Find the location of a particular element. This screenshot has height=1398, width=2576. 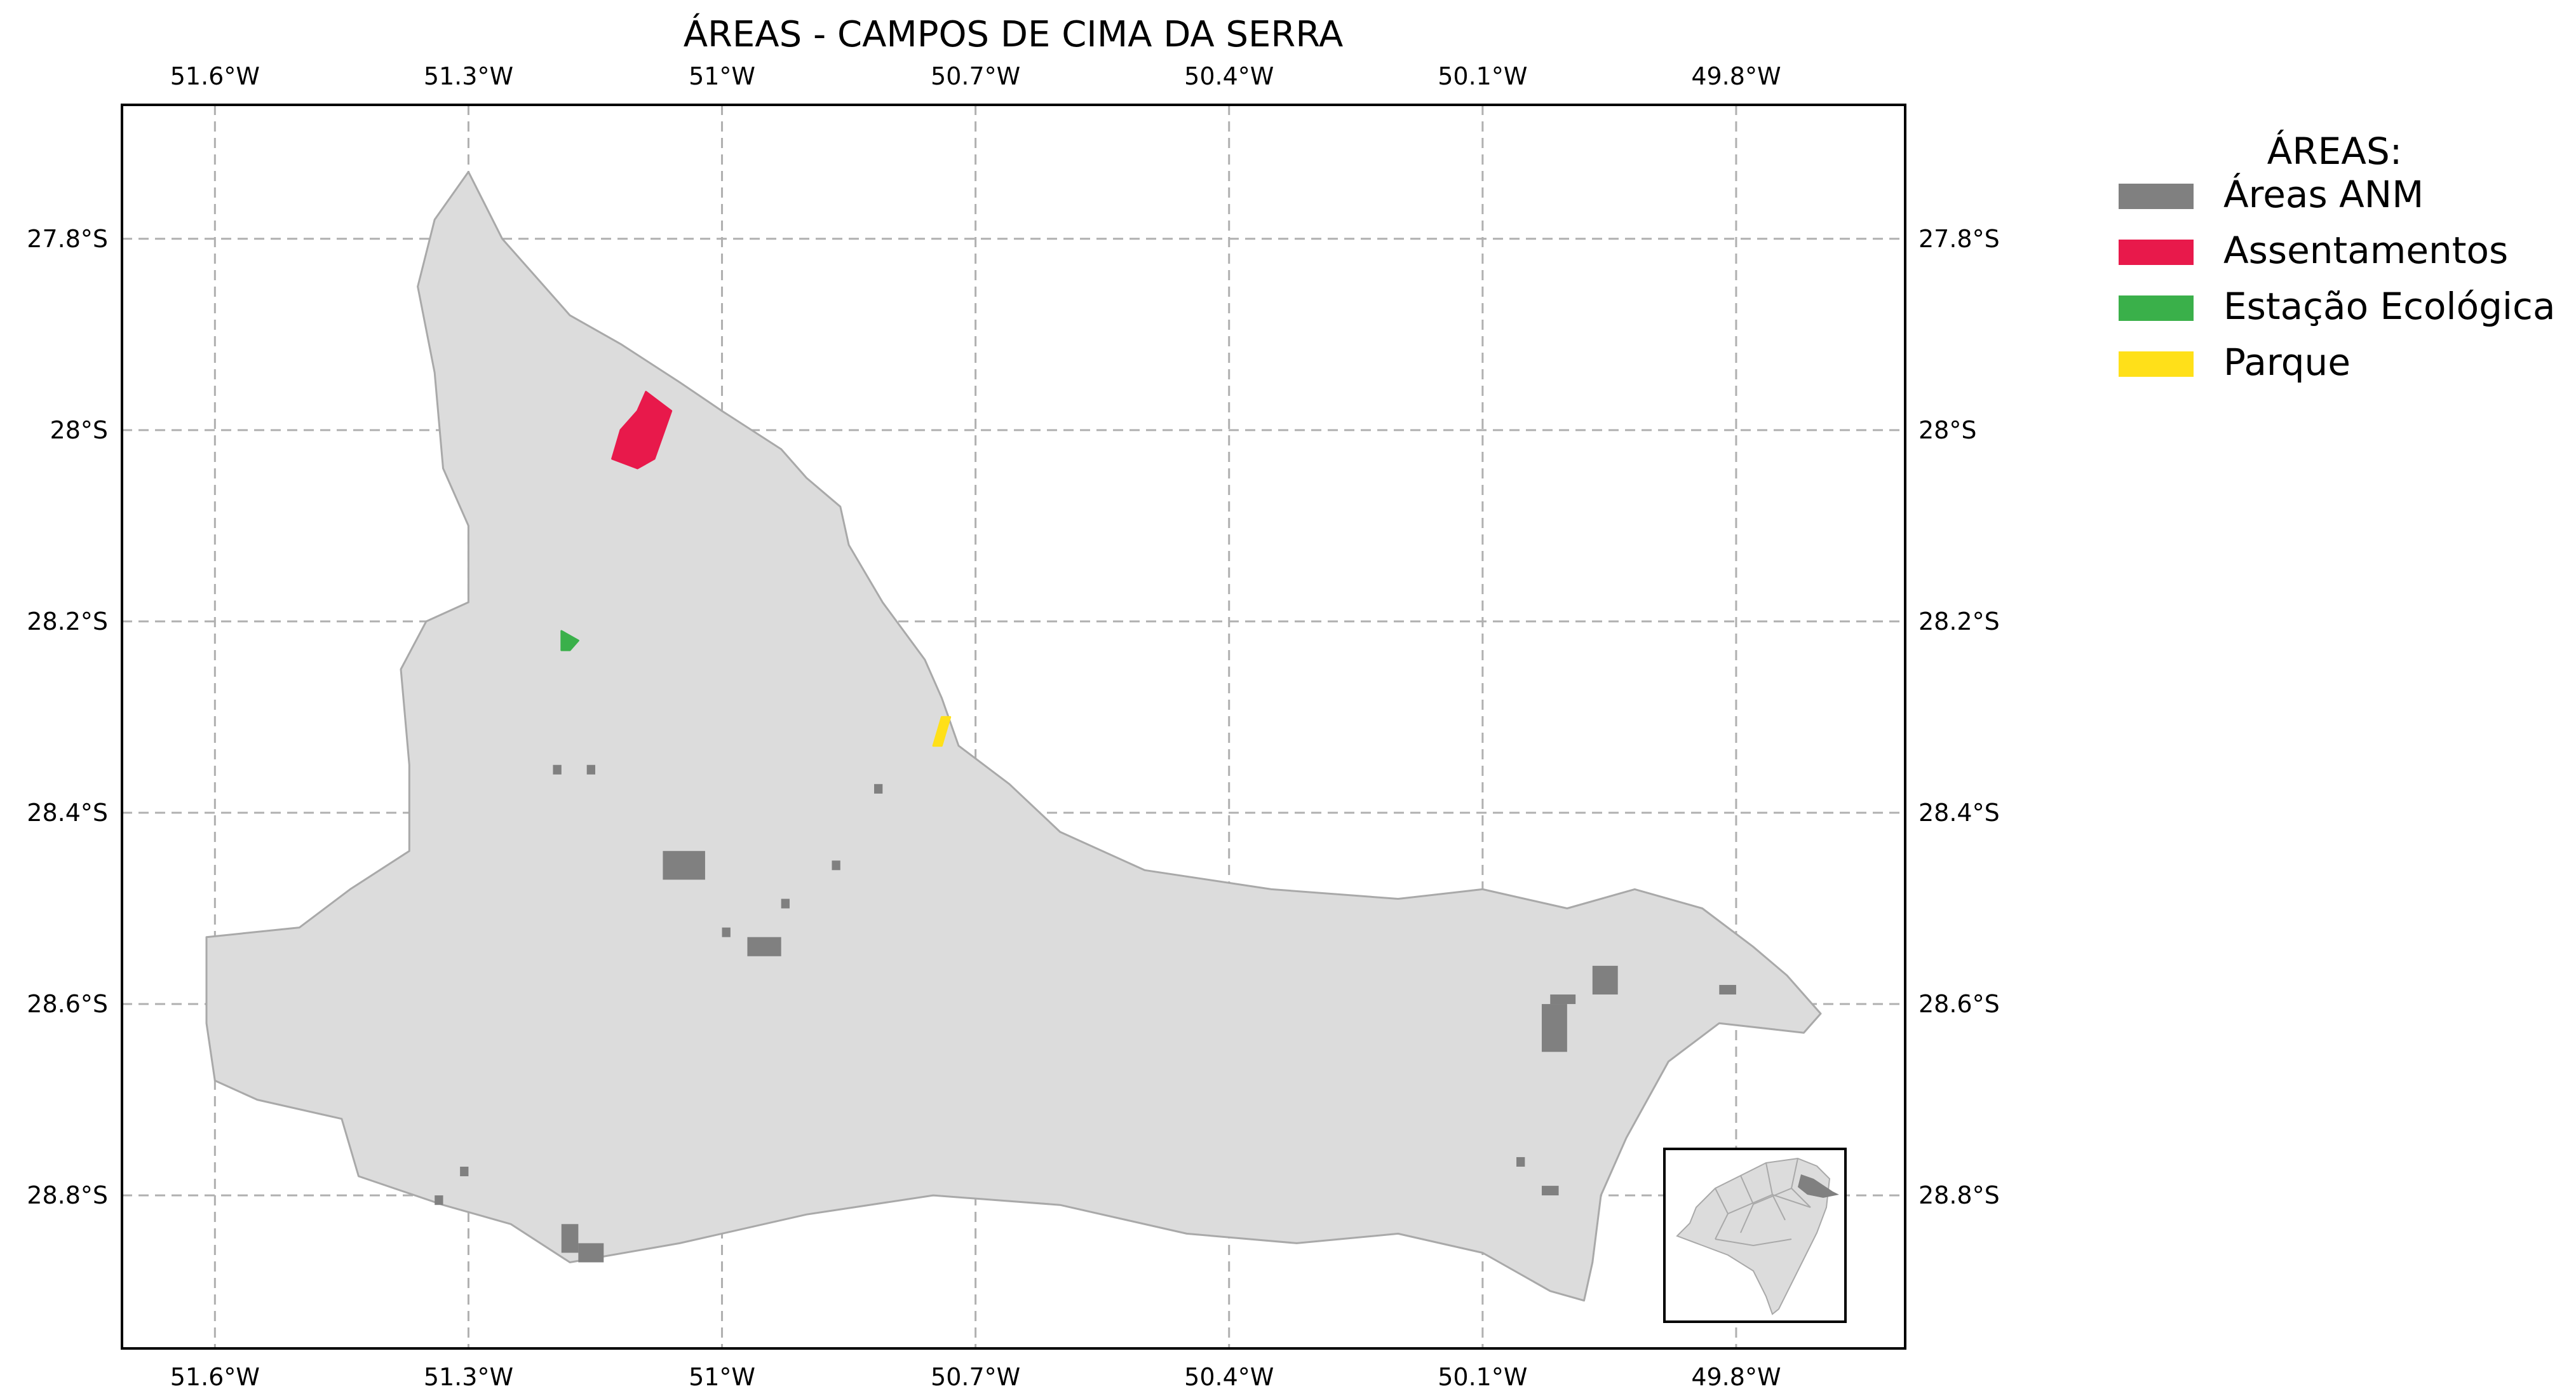

lat-tick-label-right: 28.2°S is located at coordinates (1959, 621).